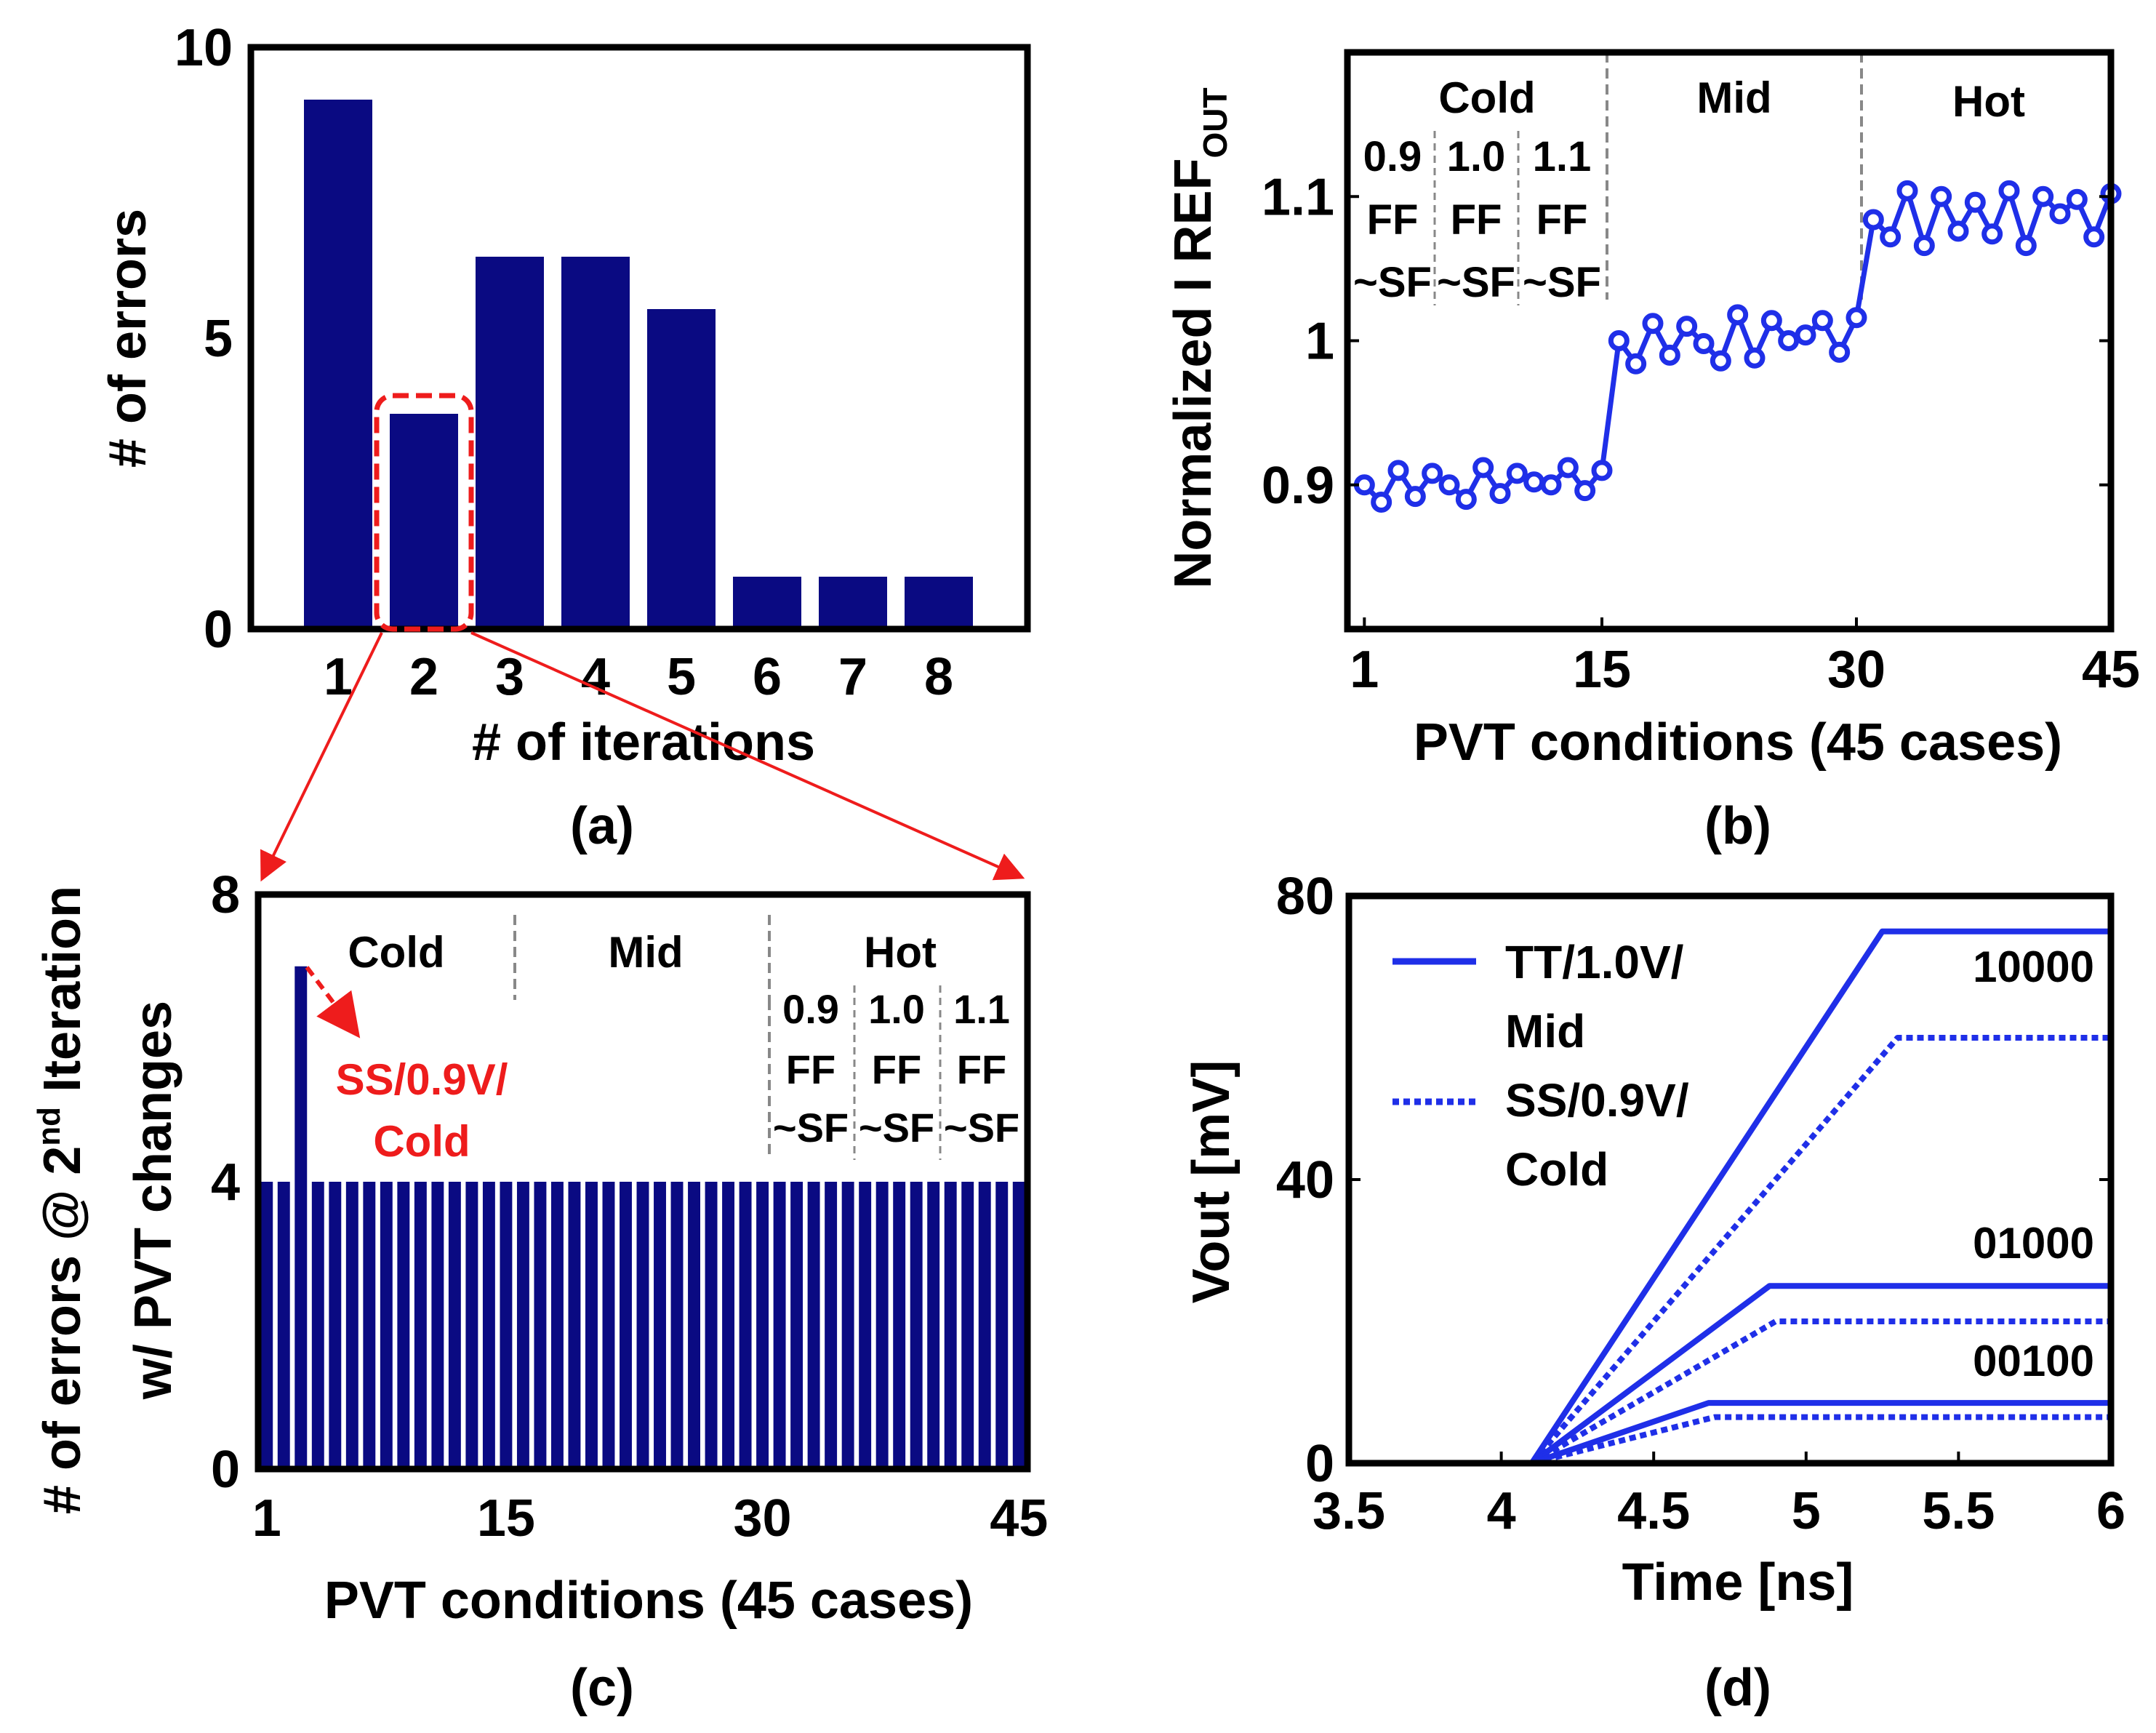 This screenshot has height=1733, width=2156. What do you see at coordinates (1298, 486) in the screenshot?
I see `y-tick-label: 0.9` at bounding box center [1298, 486].